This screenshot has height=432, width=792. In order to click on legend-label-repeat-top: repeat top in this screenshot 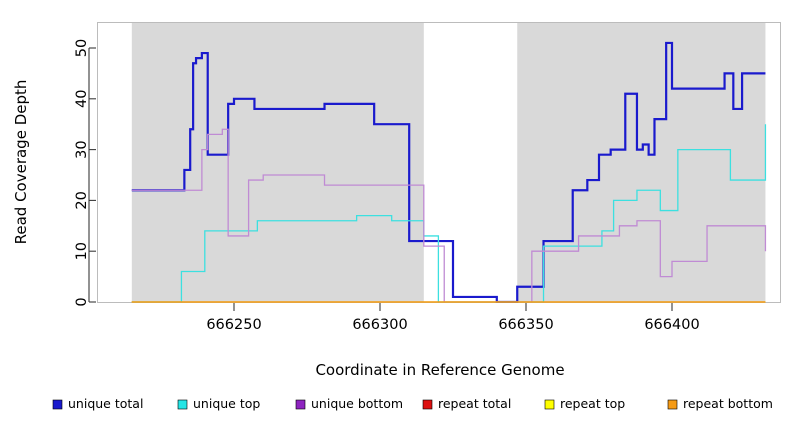, I will do `click(592, 403)`.